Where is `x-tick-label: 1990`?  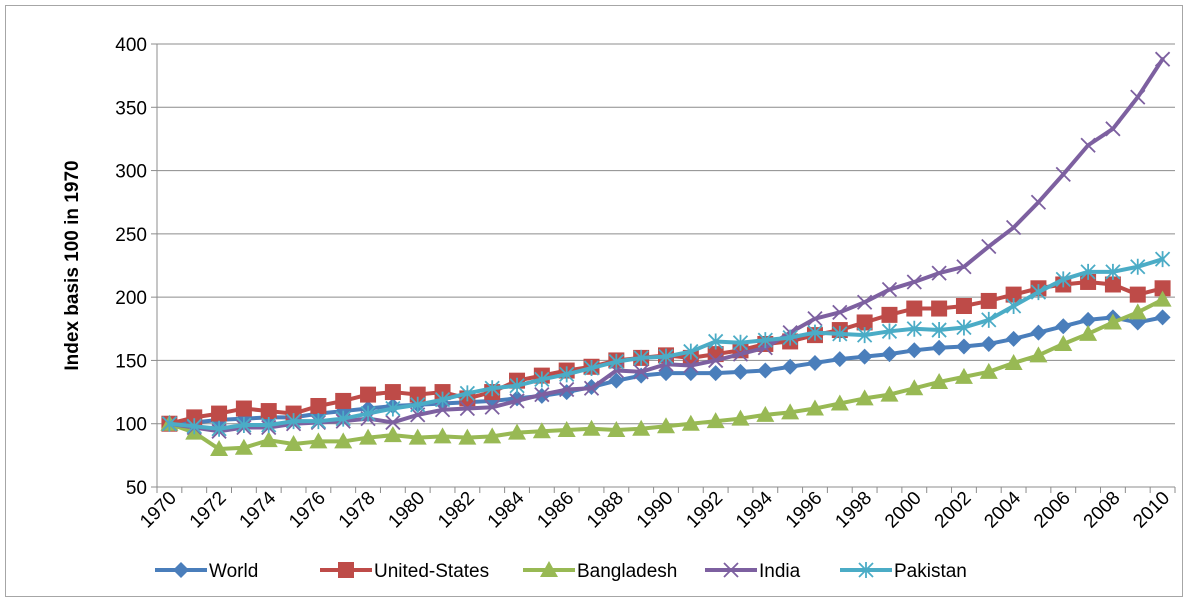 x-tick-label: 1990 is located at coordinates (655, 510).